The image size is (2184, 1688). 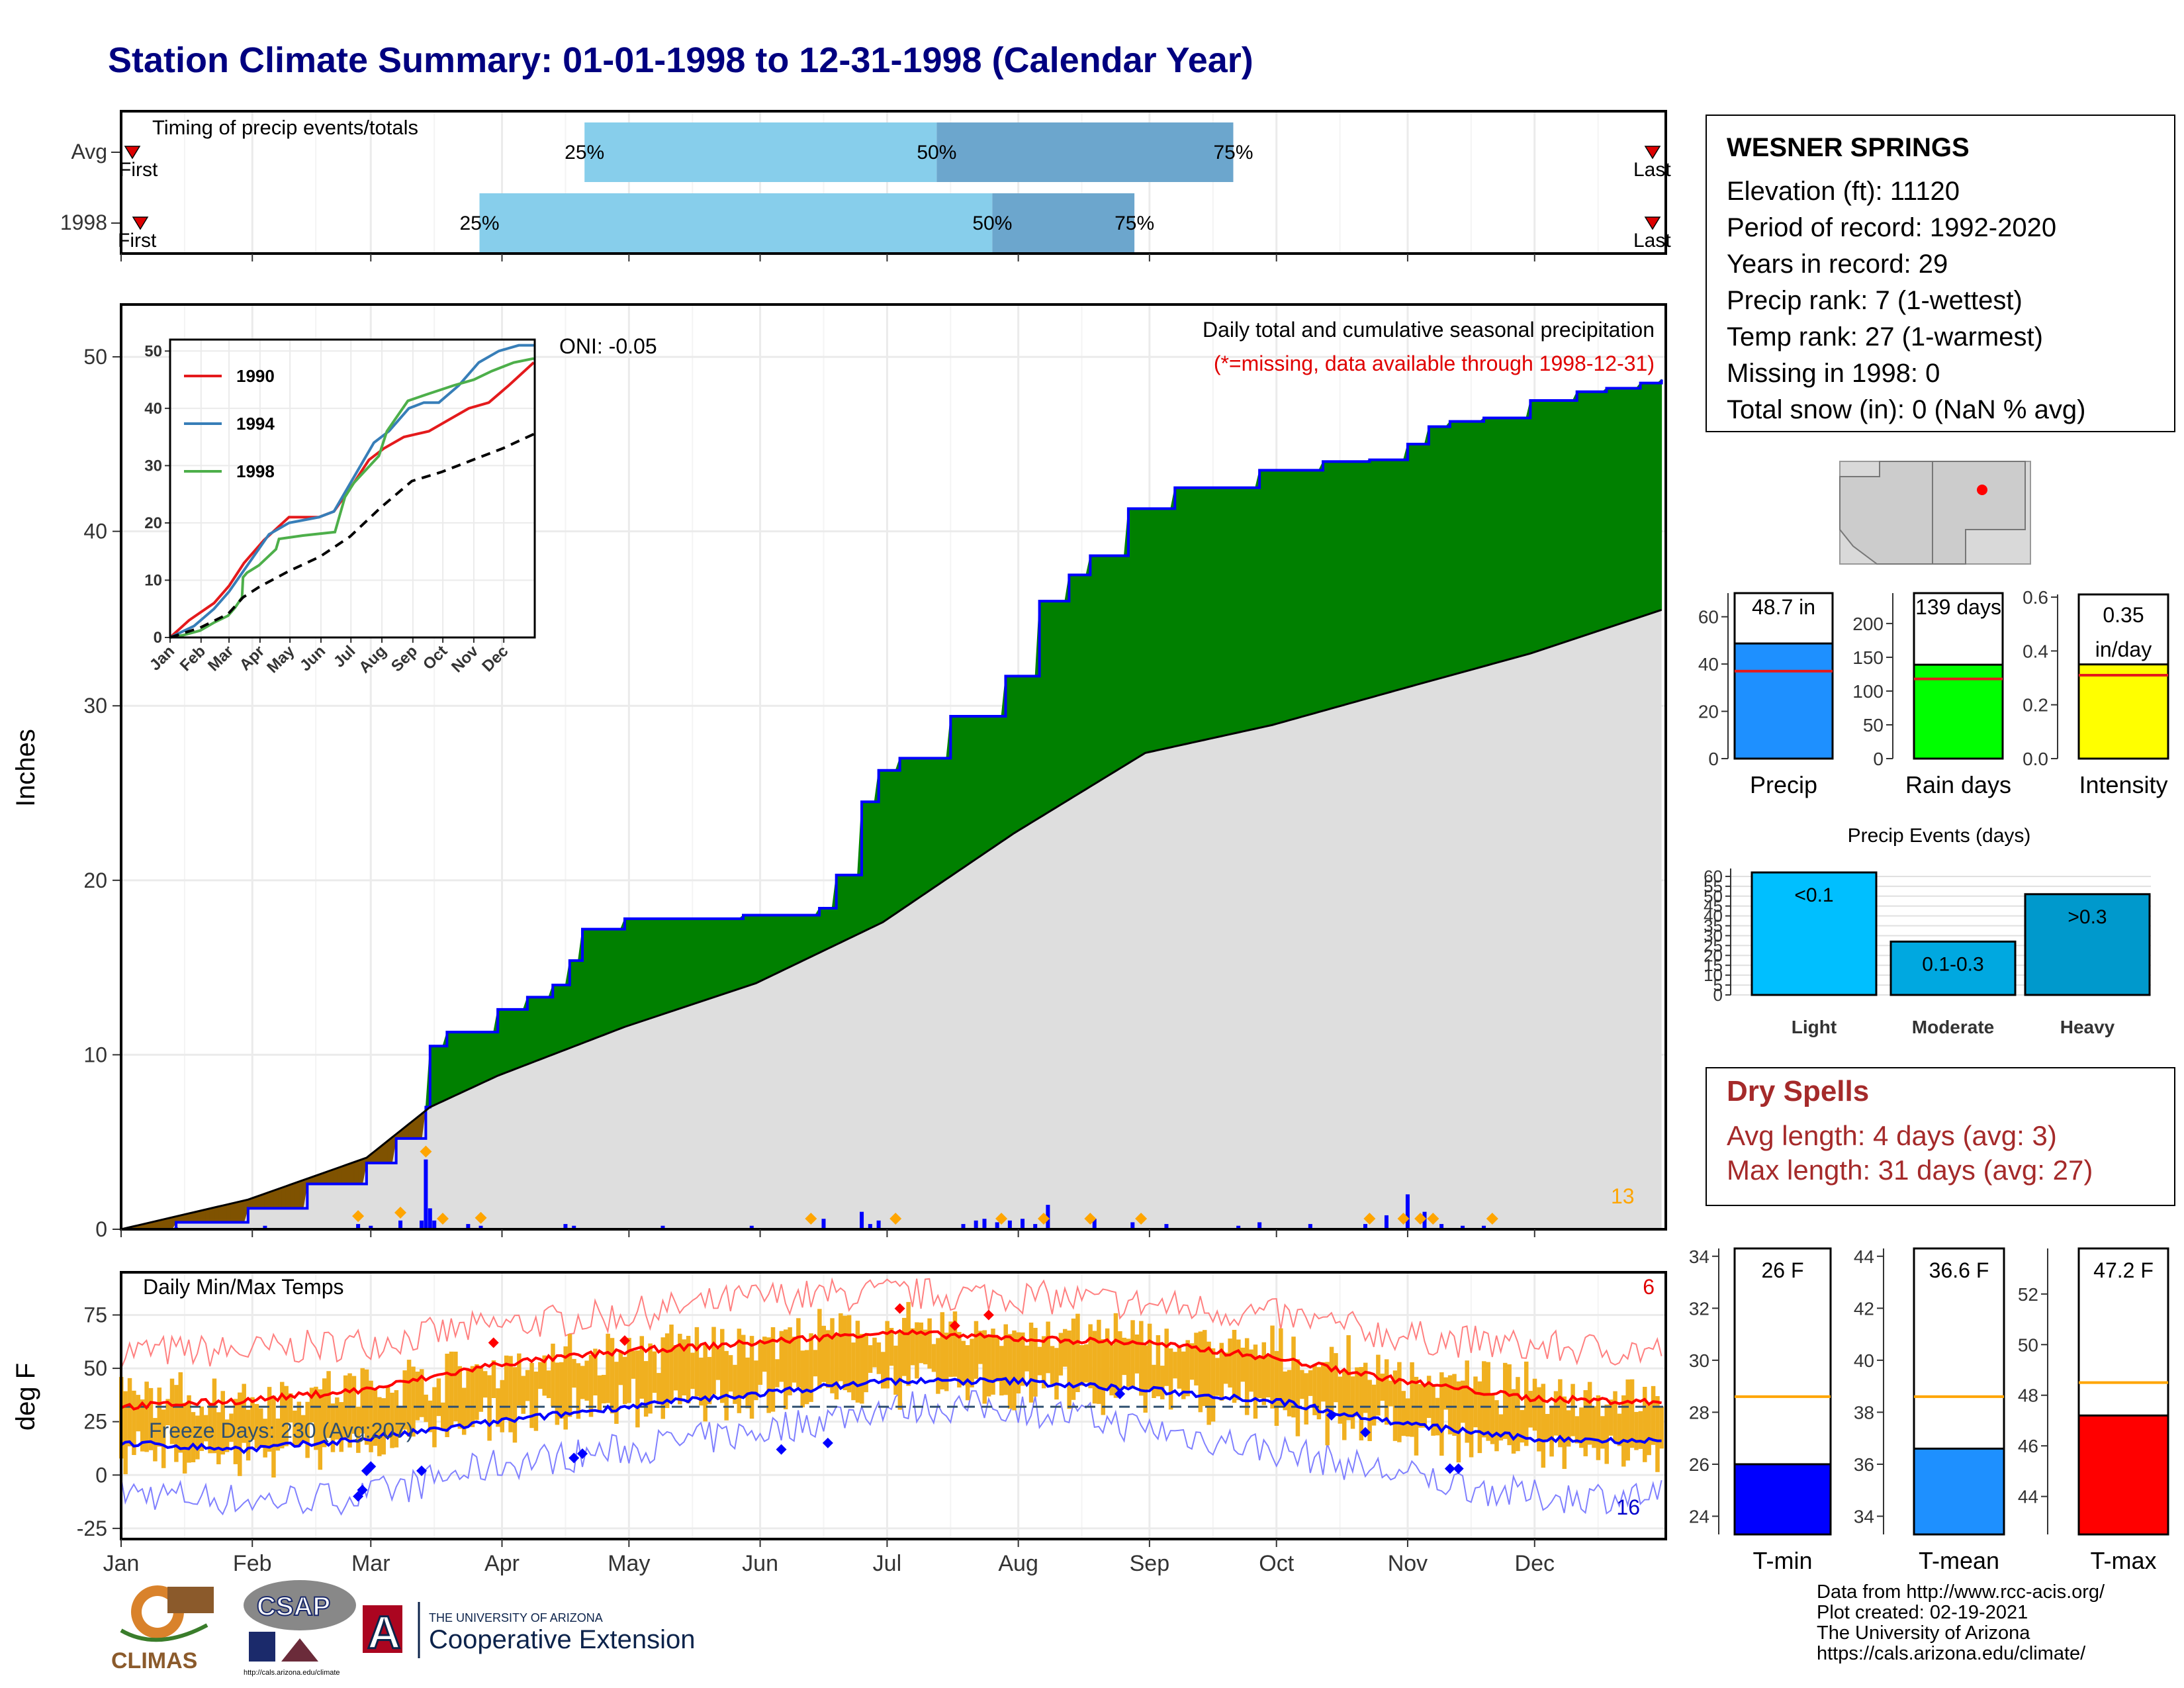 What do you see at coordinates (26, 768) in the screenshot?
I see `precip-y-axis-label: Inches` at bounding box center [26, 768].